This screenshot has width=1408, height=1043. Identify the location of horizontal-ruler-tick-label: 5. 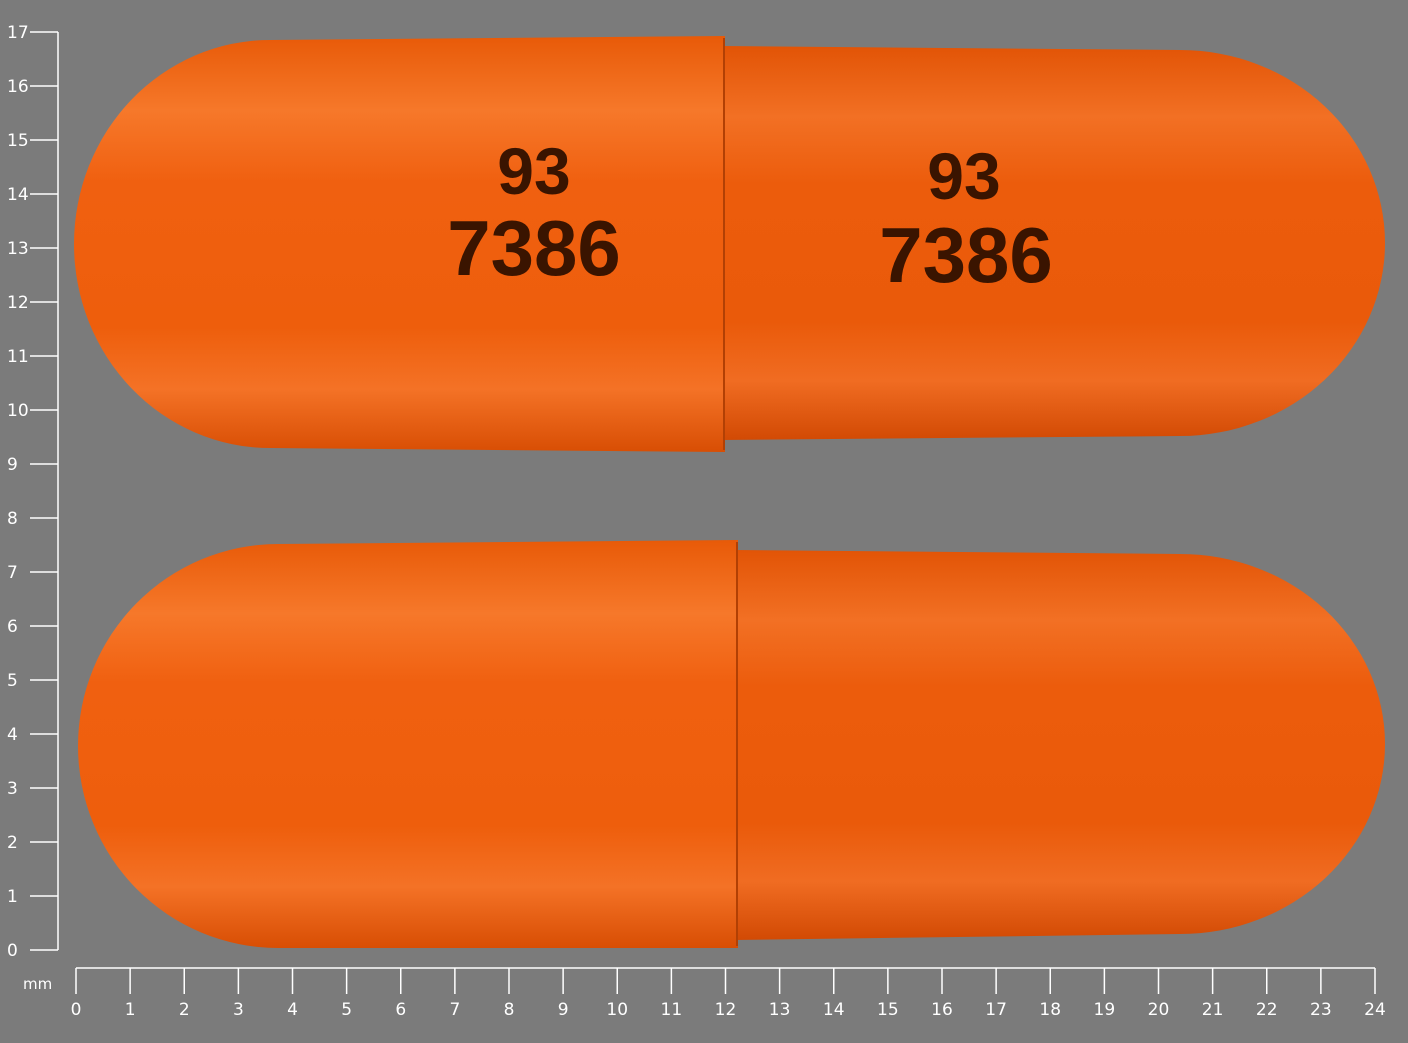
(346, 1010).